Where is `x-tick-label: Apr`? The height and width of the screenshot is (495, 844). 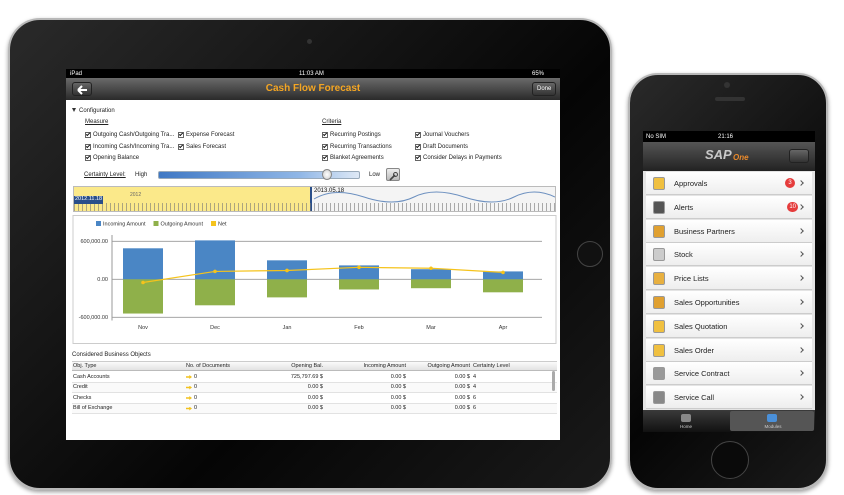
x-tick-label: Apr is located at coordinates (503, 328).